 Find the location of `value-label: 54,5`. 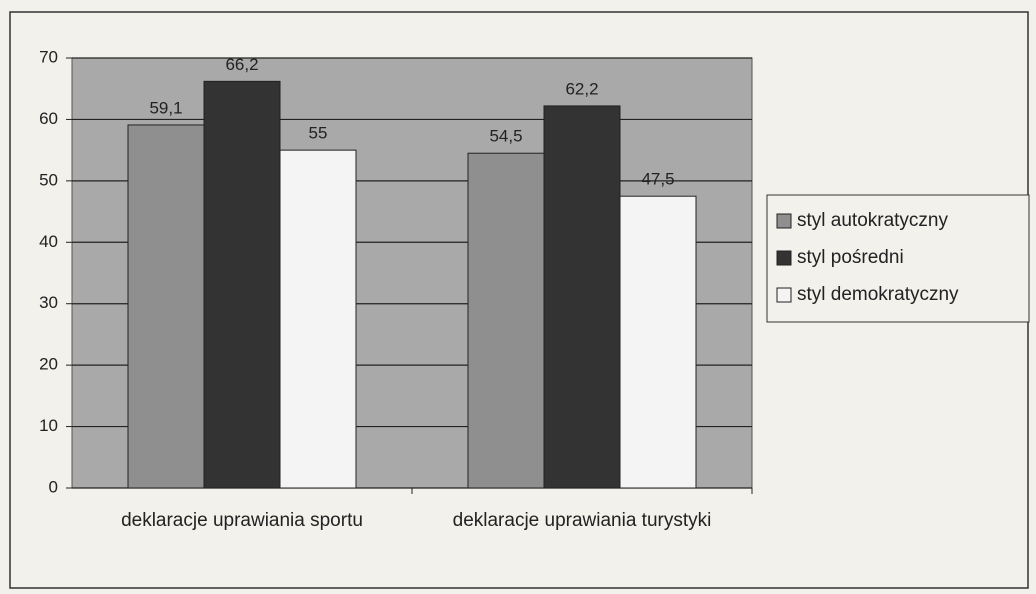

value-label: 54,5 is located at coordinates (505, 136).